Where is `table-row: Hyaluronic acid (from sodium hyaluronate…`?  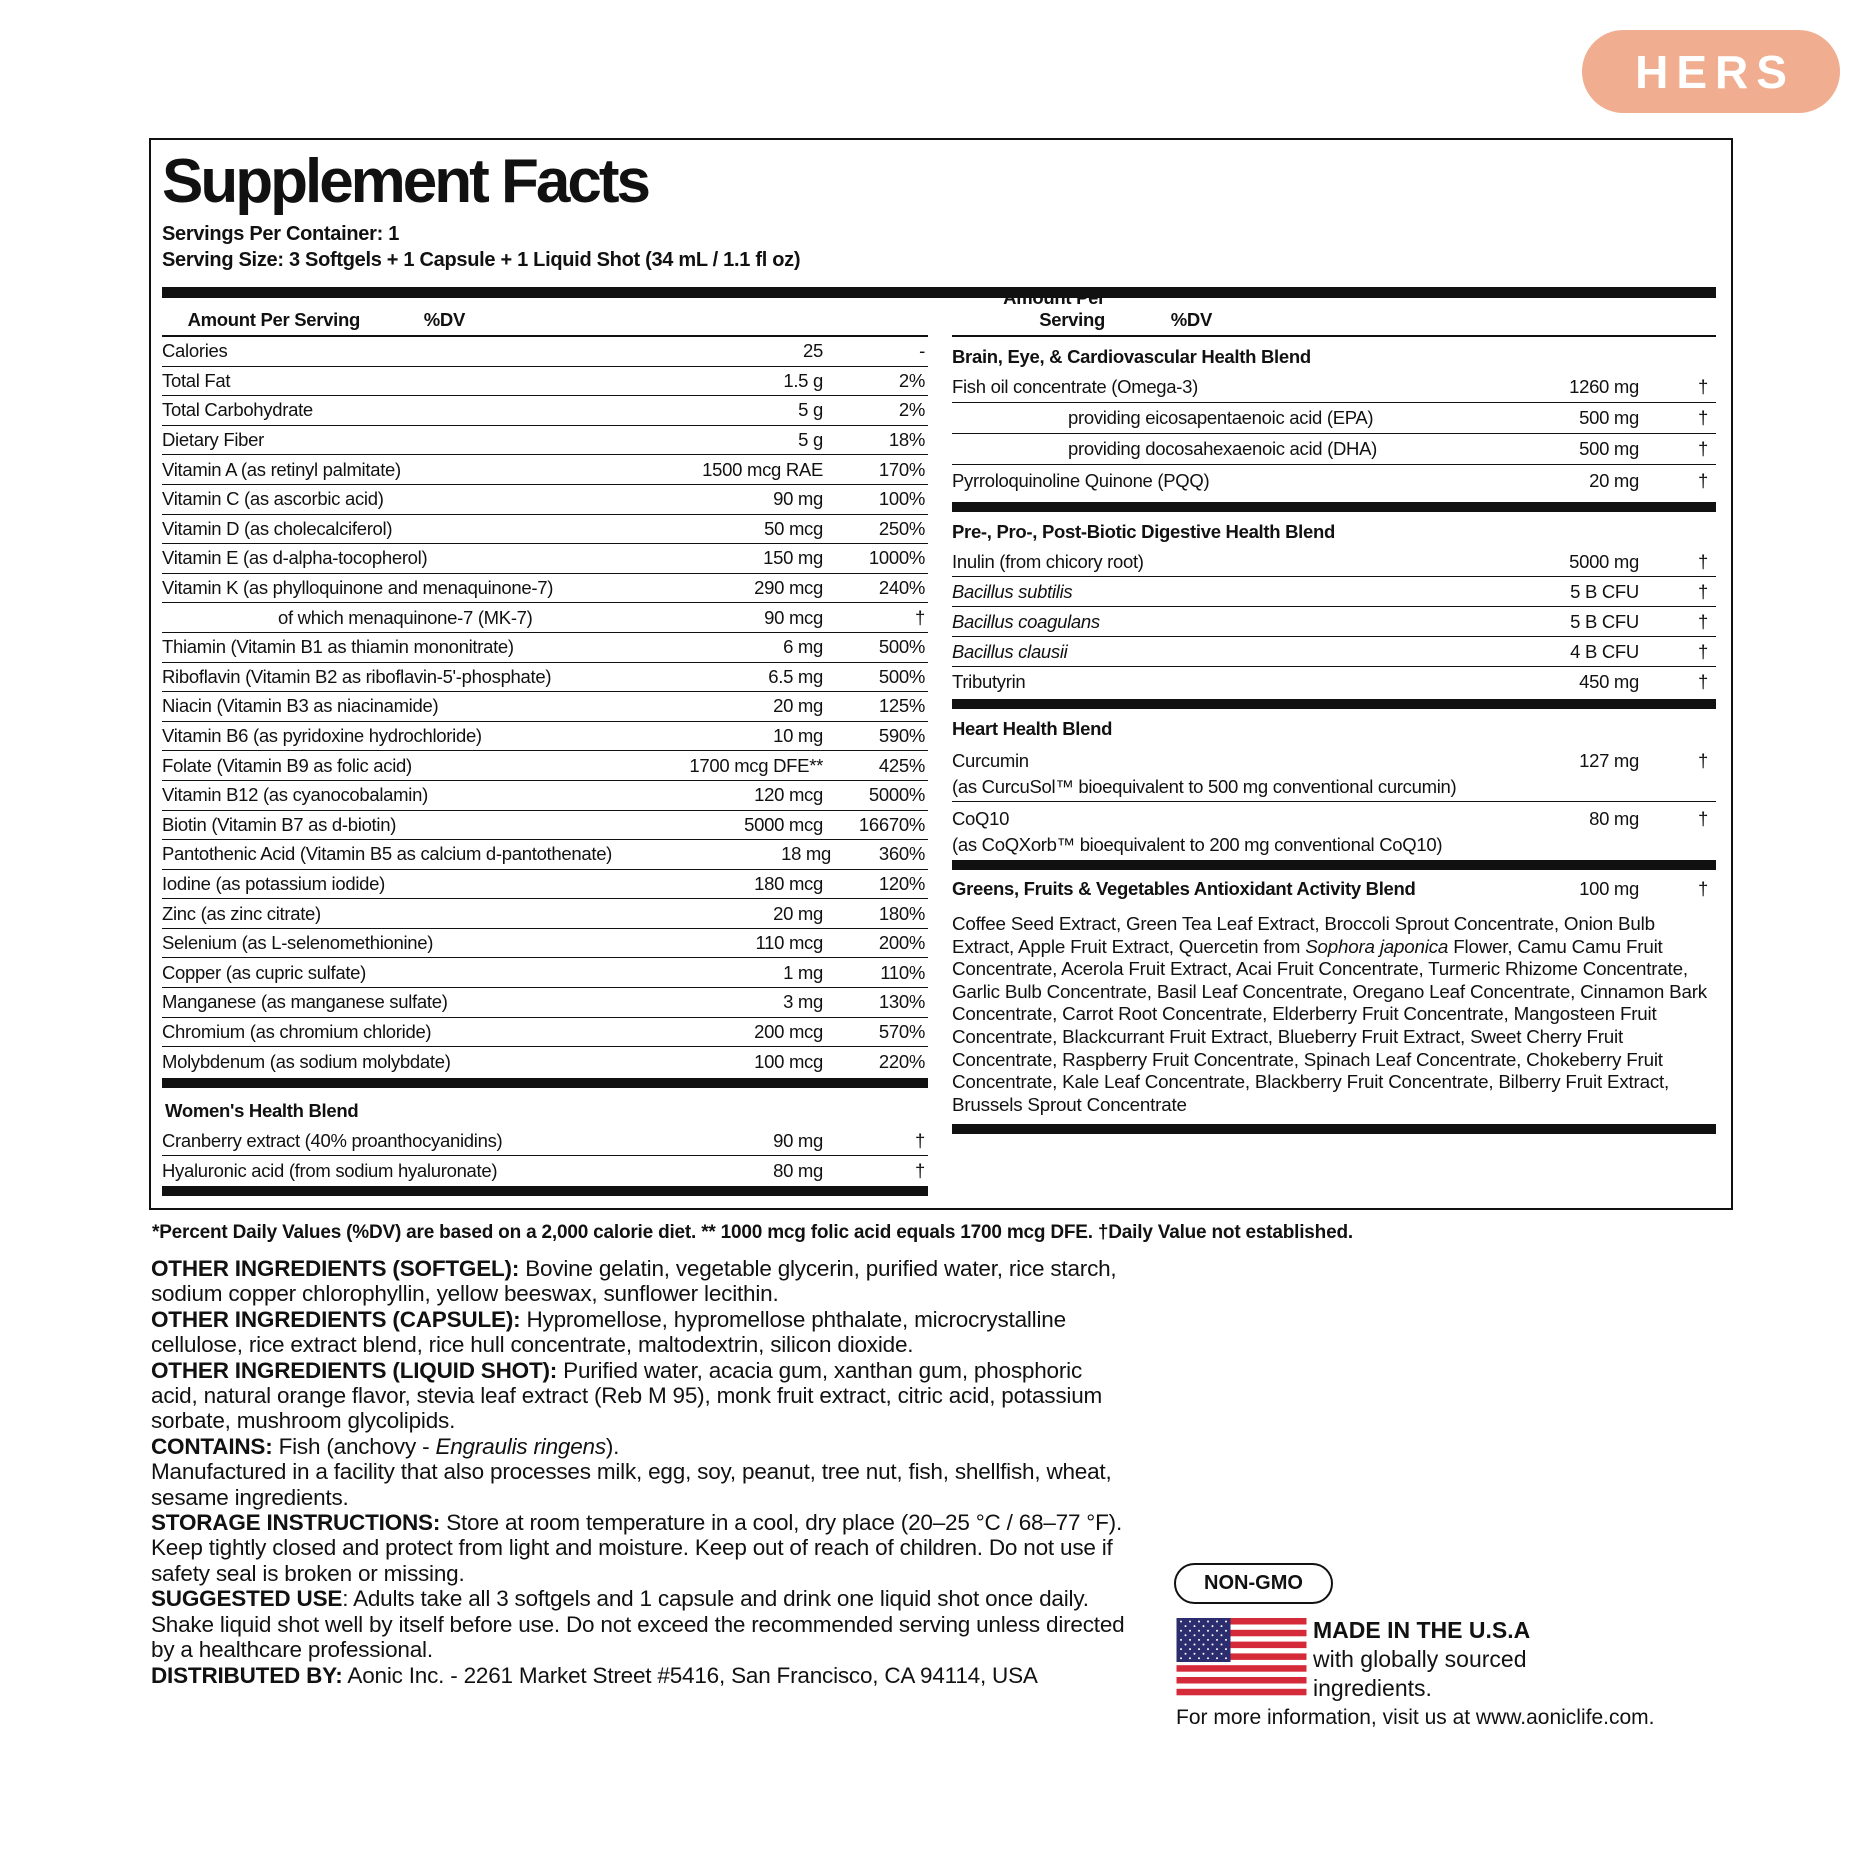
table-row: Hyaluronic acid (from sodium hyaluronate… is located at coordinates (545, 1171).